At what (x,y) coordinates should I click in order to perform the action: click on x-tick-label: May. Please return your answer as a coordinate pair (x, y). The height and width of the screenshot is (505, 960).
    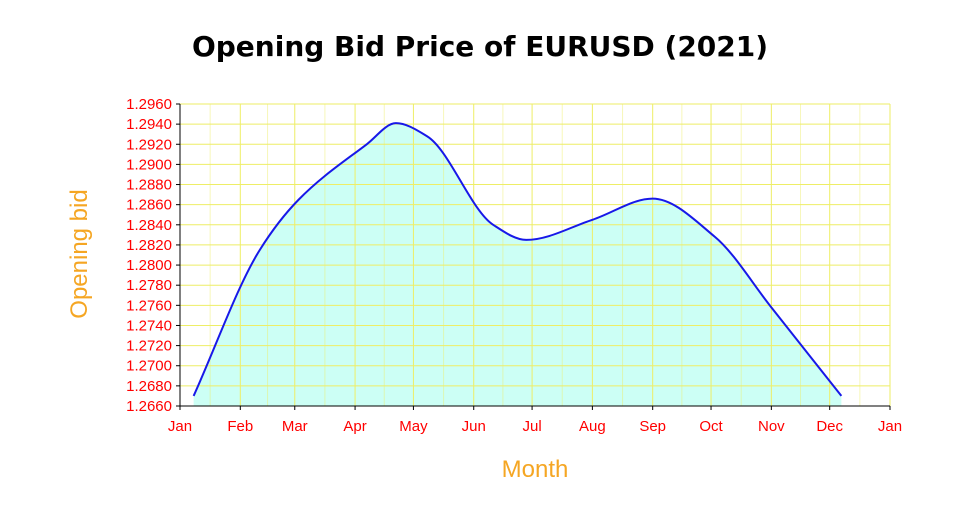
    Looking at the image, I should click on (413, 426).